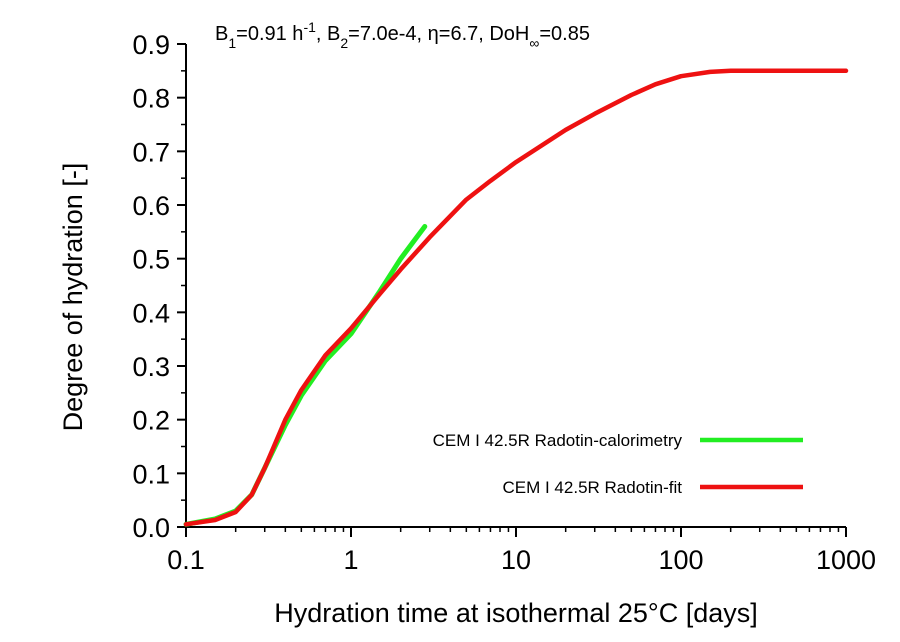 This screenshot has height=642, width=900. Describe the element at coordinates (309, 27) in the screenshot. I see `title-part-4: -1` at that location.